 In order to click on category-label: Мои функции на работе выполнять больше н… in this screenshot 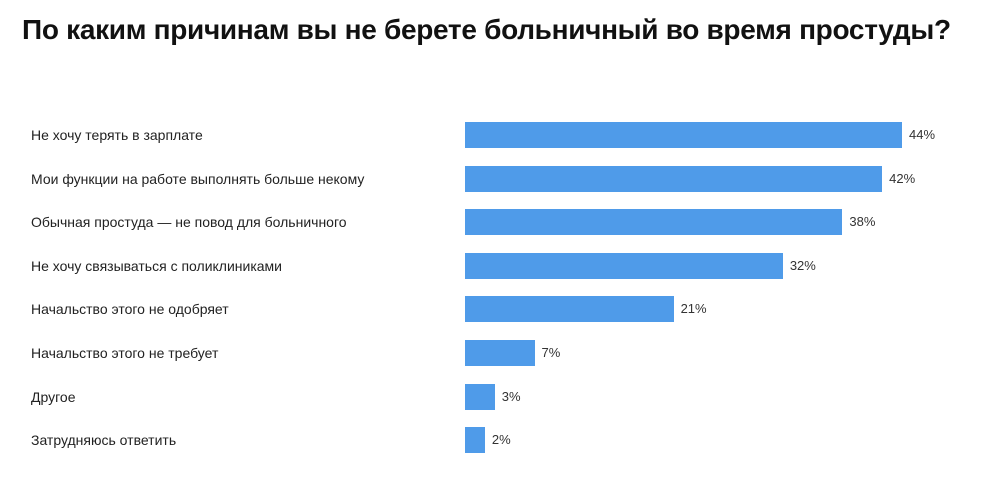, I will do `click(198, 178)`.